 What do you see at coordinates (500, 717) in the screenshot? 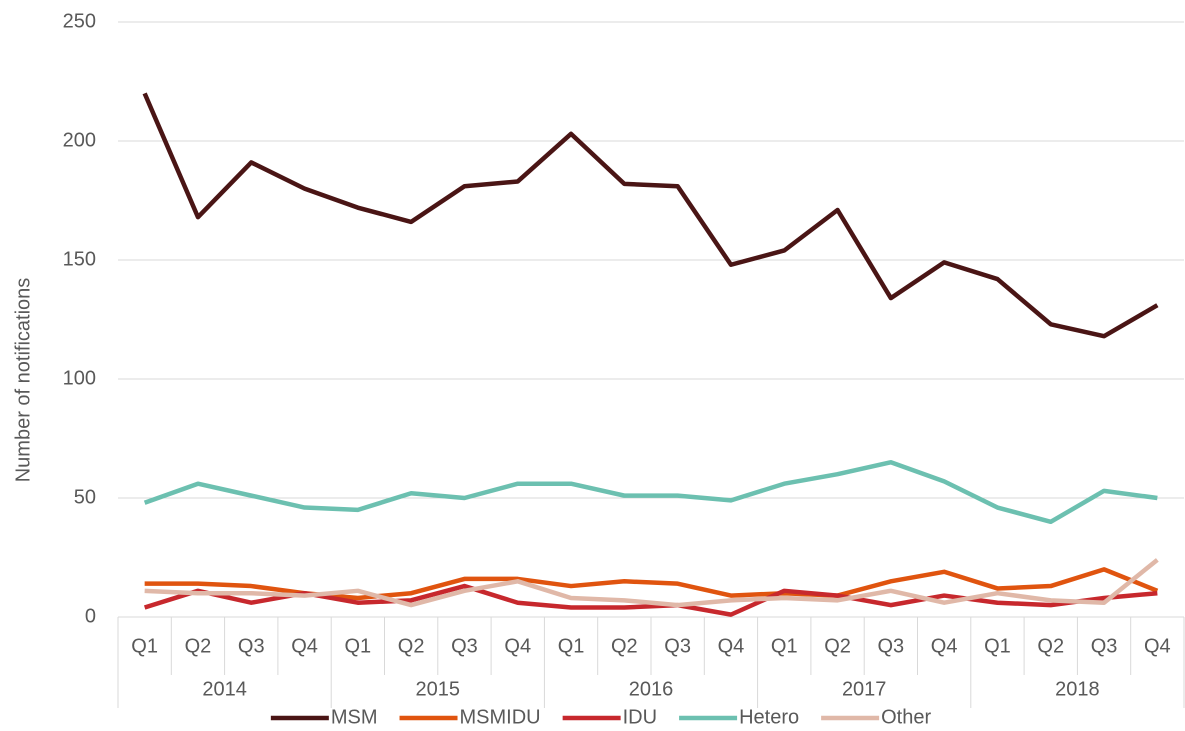
I see `legend-label: MSMIDU` at bounding box center [500, 717].